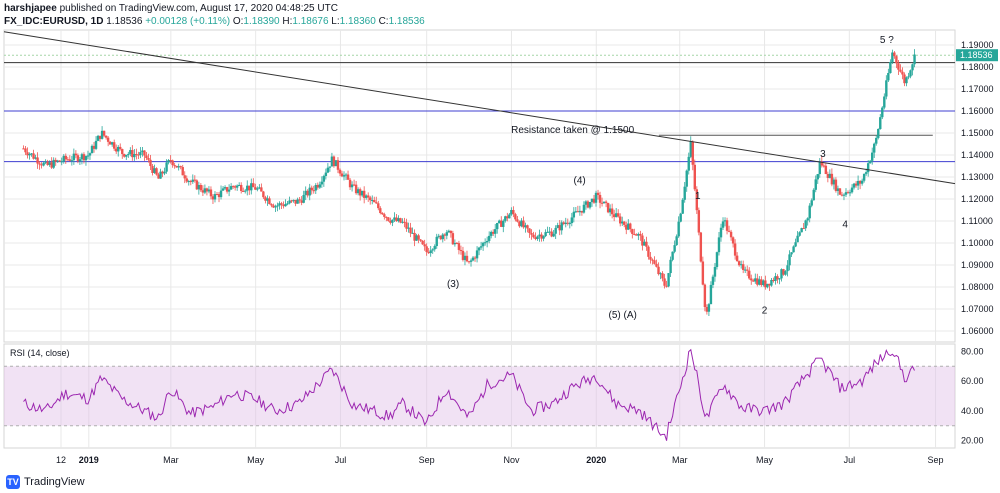 The image size is (1000, 493). Describe the element at coordinates (936, 460) in the screenshot. I see `x-tick-label: Sep` at that location.